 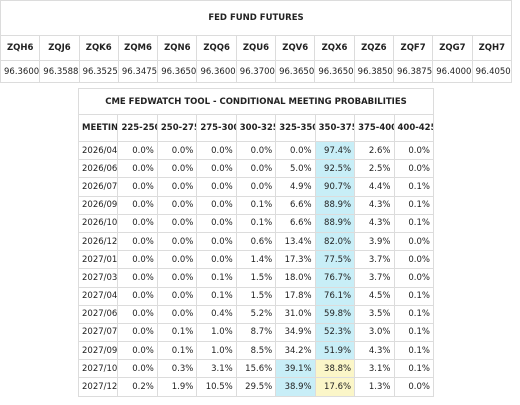 What do you see at coordinates (256, 369) in the screenshot?
I see `probability-cell: 15.6%` at bounding box center [256, 369].